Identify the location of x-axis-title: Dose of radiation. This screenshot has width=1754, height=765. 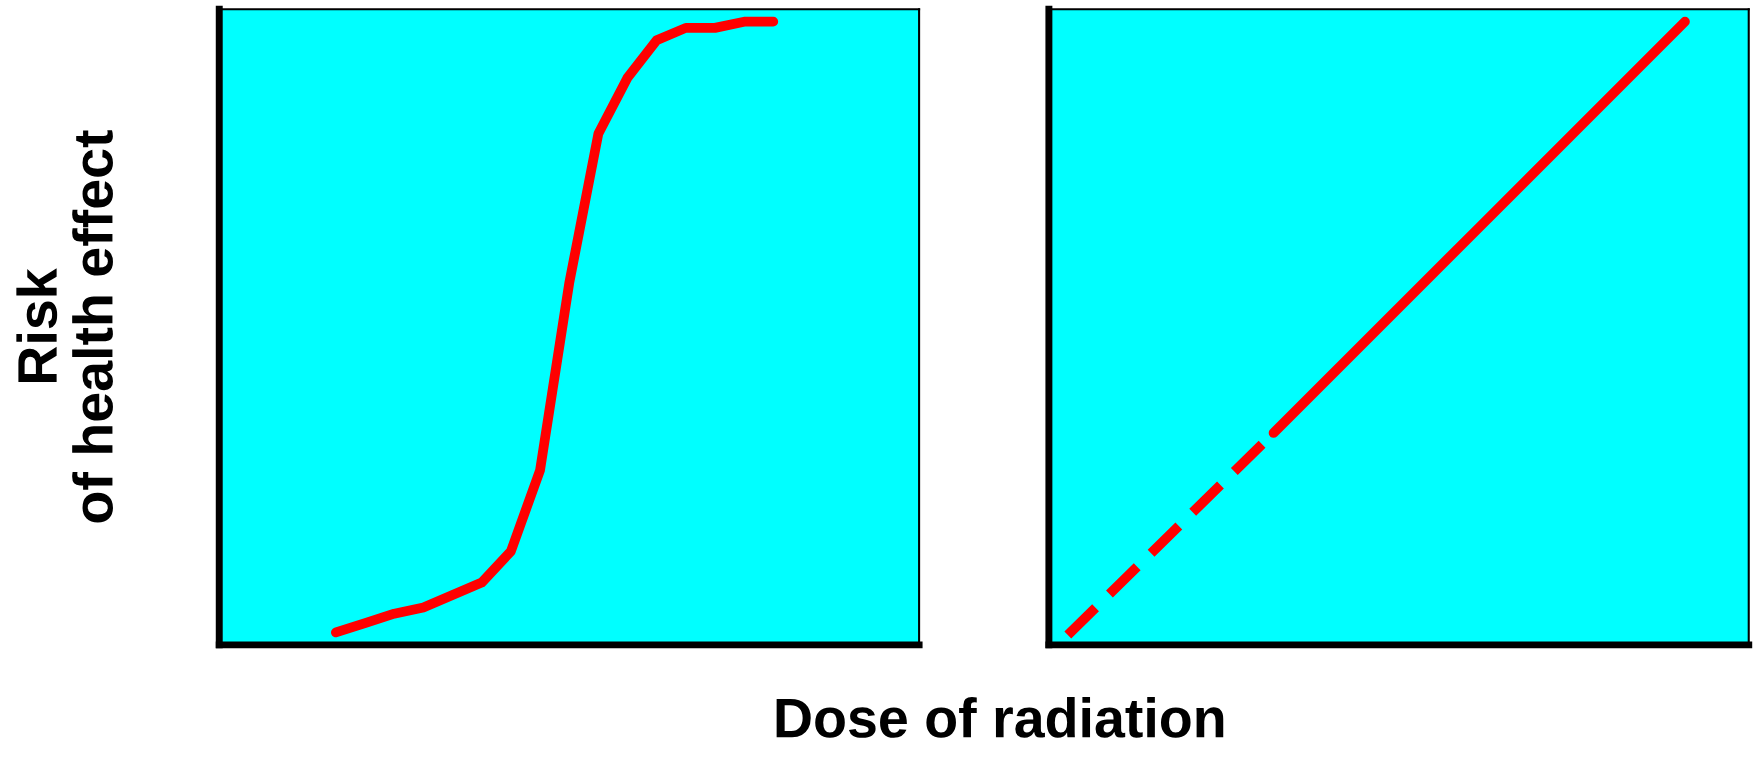
(1000, 717).